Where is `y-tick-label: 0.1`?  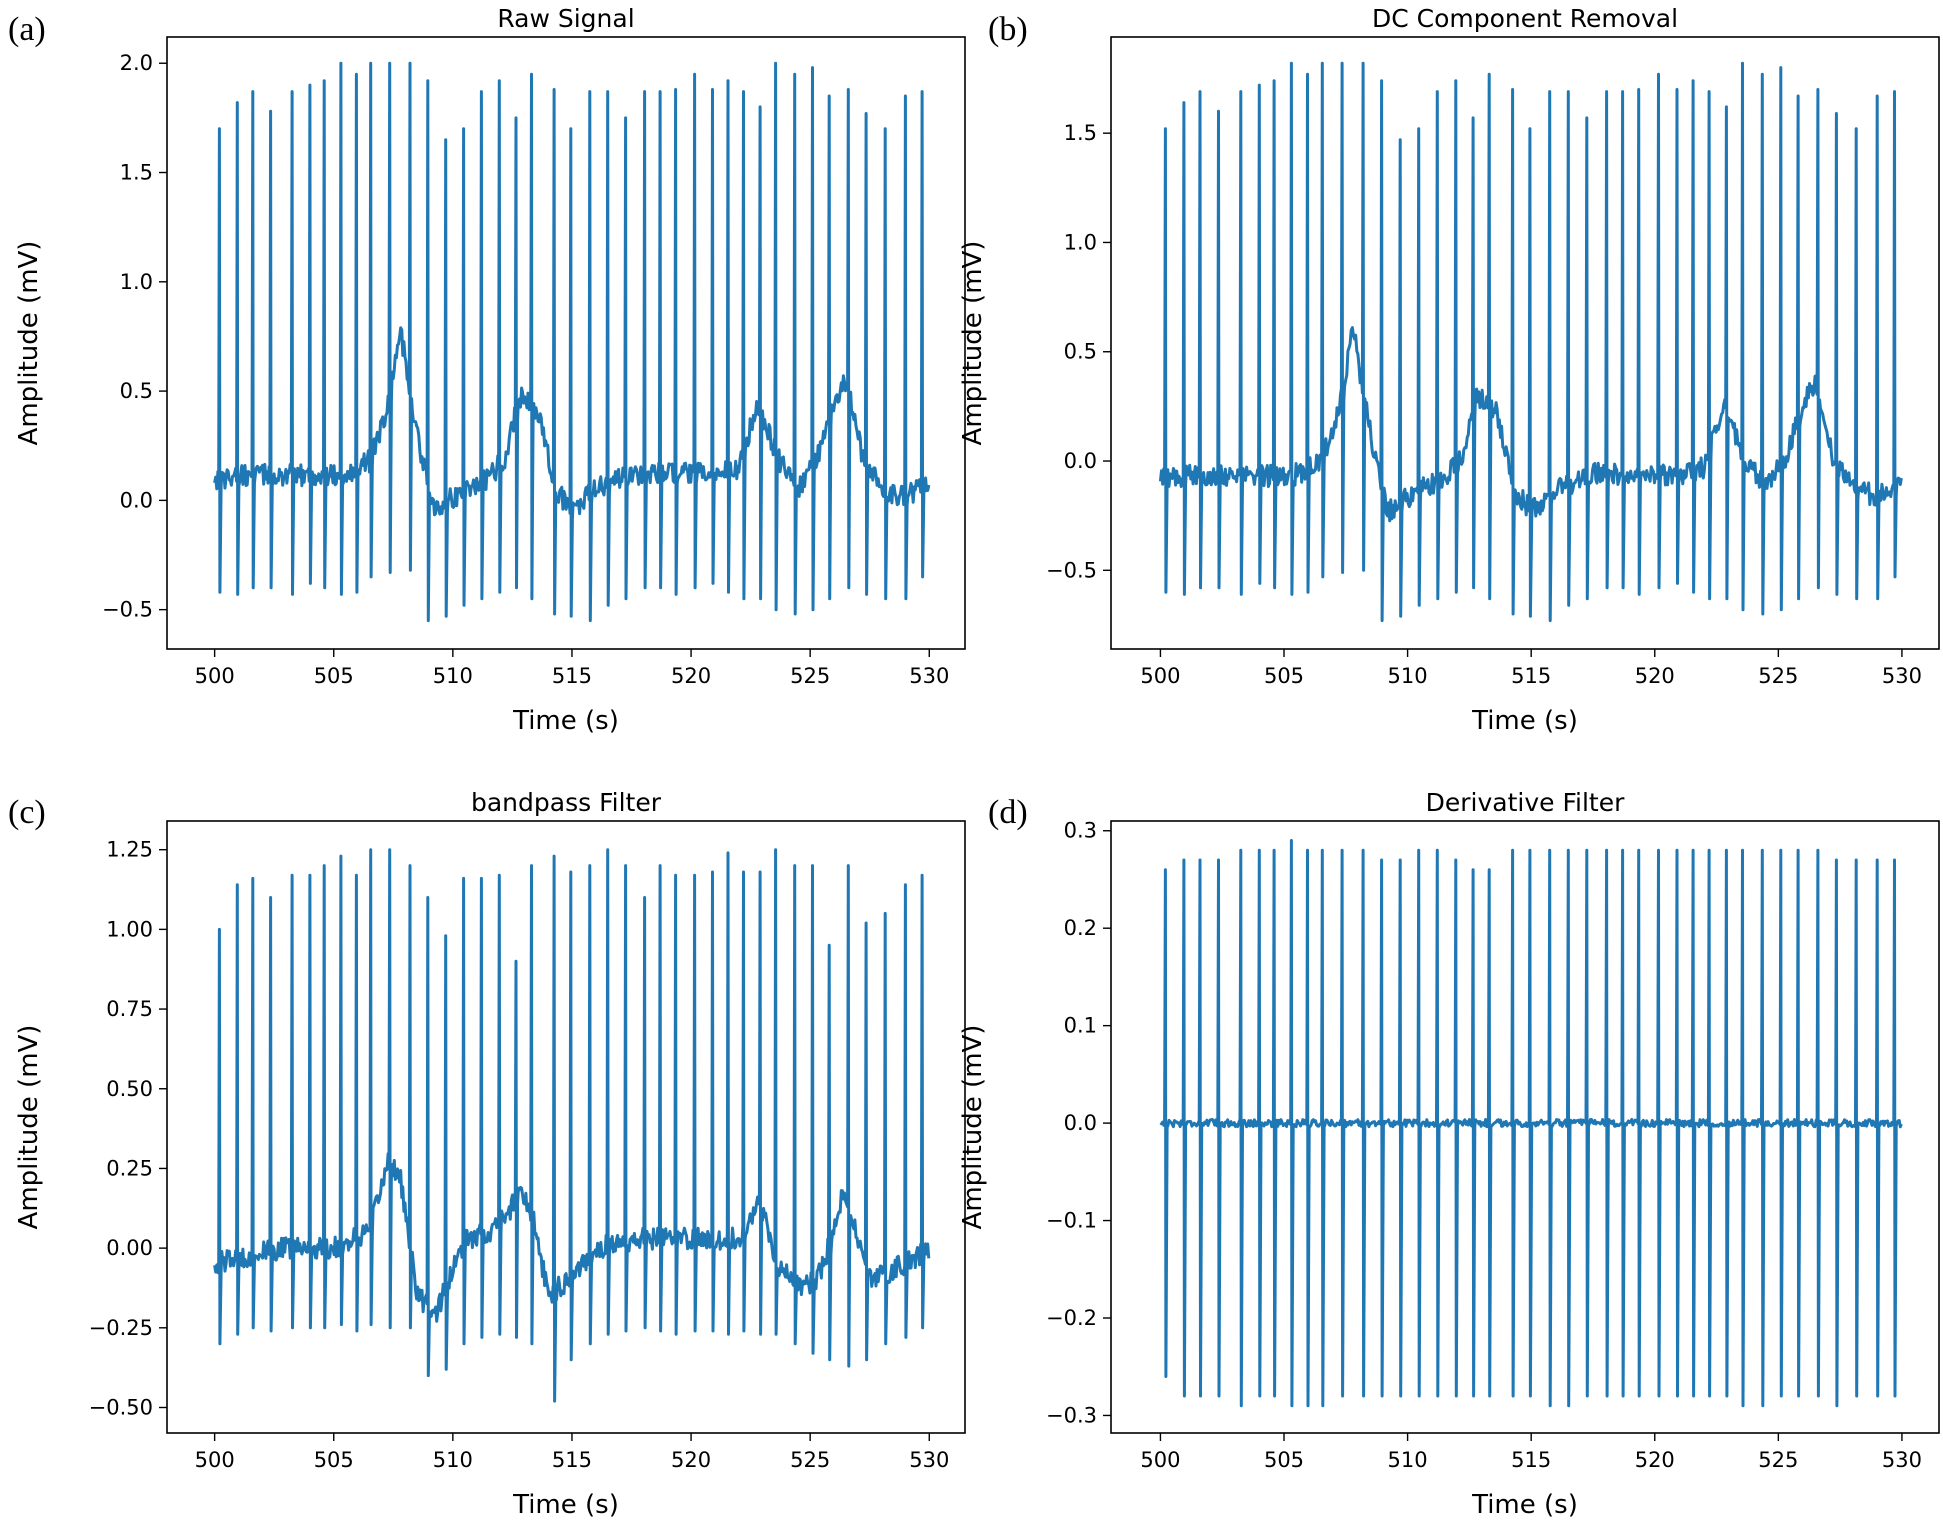
y-tick-label: 0.1 is located at coordinates (1080, 1026).